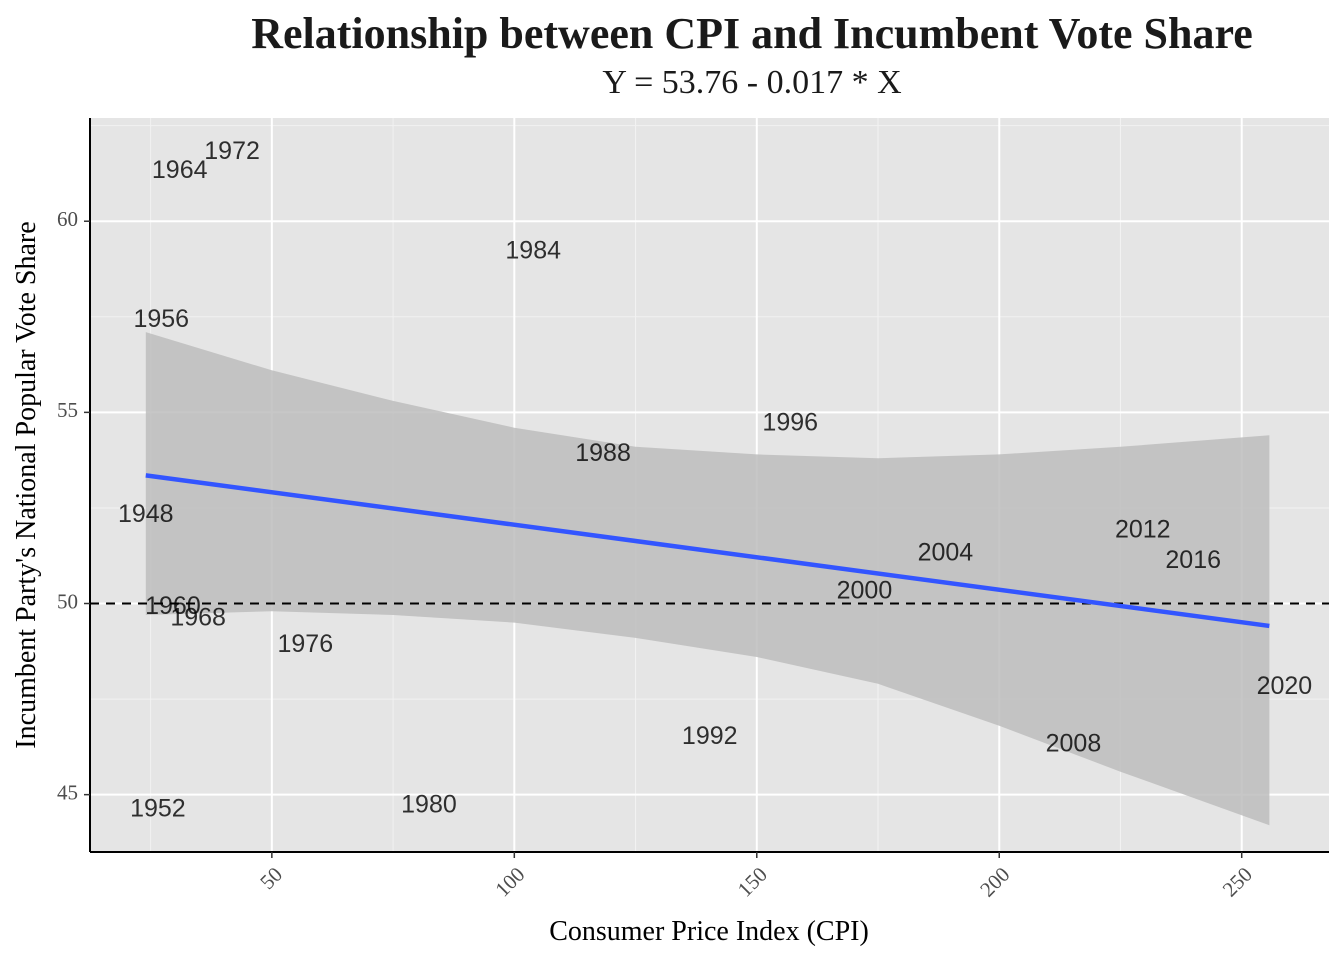  I want to click on x-tick-label-250: 250, so click(1237, 881).